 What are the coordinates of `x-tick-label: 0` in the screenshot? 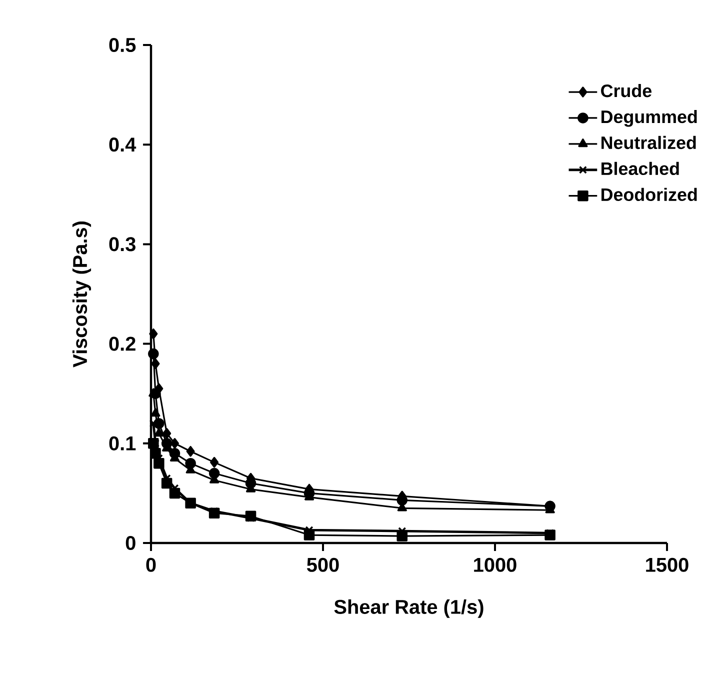 It's located at (151, 565).